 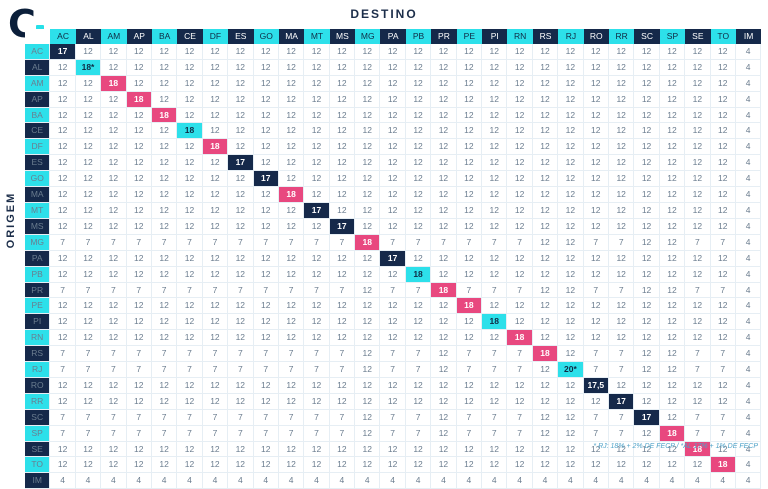 What do you see at coordinates (38, 51) in the screenshot?
I see `row-header-ac: AC` at bounding box center [38, 51].